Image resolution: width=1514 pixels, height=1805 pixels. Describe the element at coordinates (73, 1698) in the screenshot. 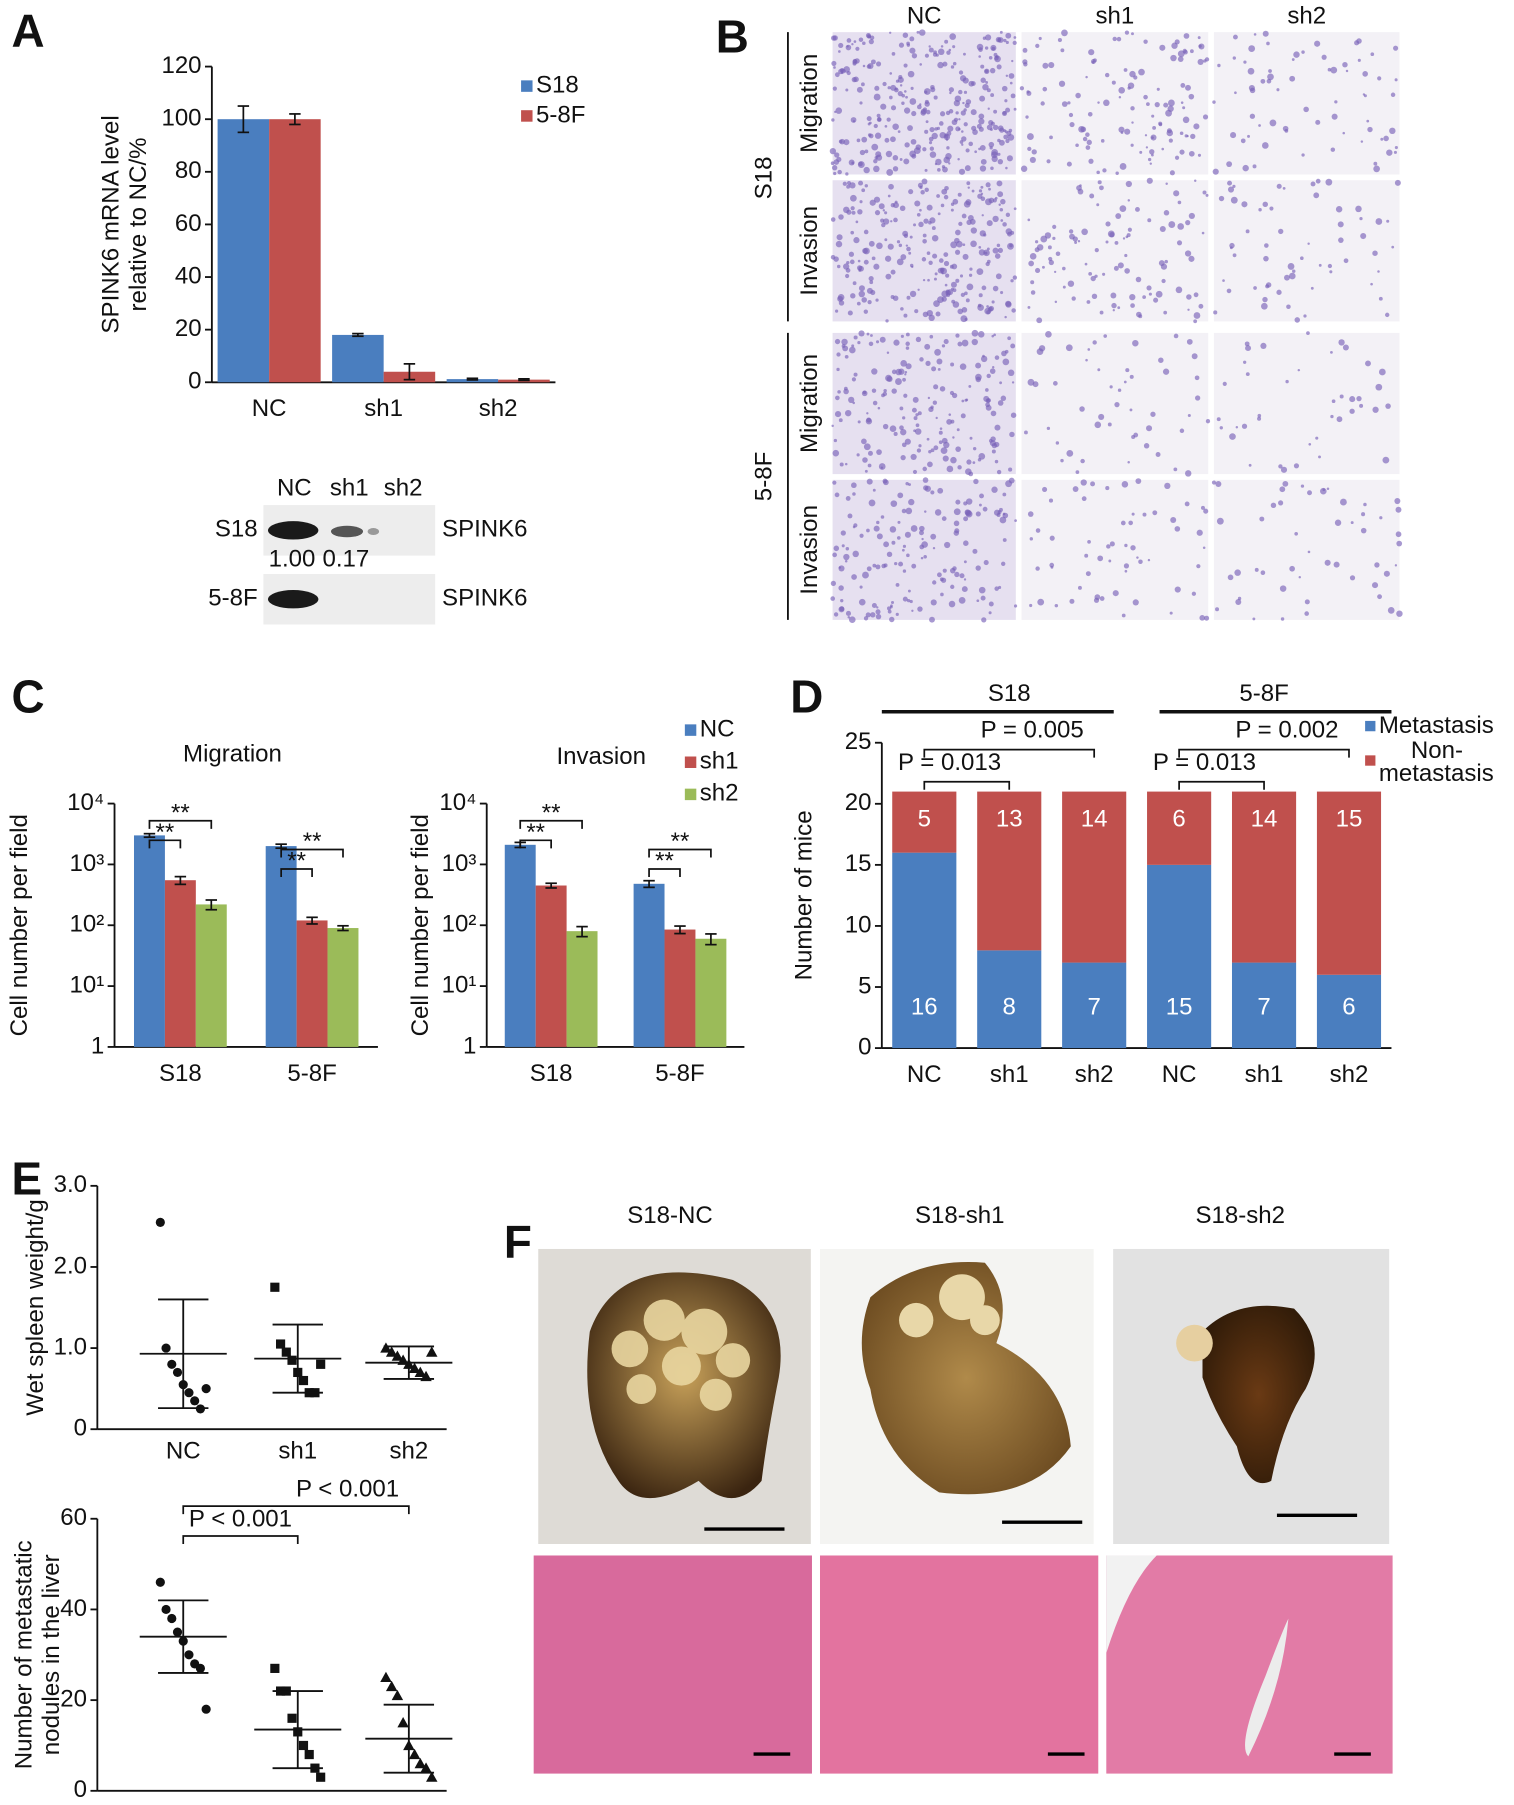

I see `y-tick-label: 20` at that location.